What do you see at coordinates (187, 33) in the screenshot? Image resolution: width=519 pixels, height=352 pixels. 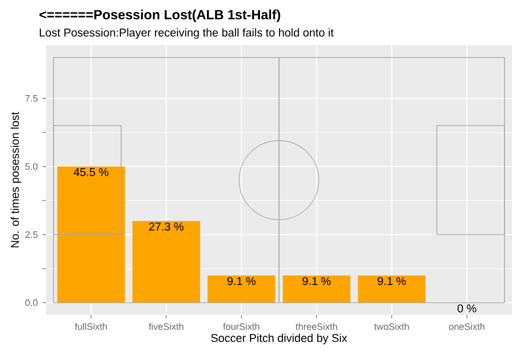 I see `chart-subtitle: Lost Posession:Player receiving the ball fails to hold onto it` at bounding box center [187, 33].